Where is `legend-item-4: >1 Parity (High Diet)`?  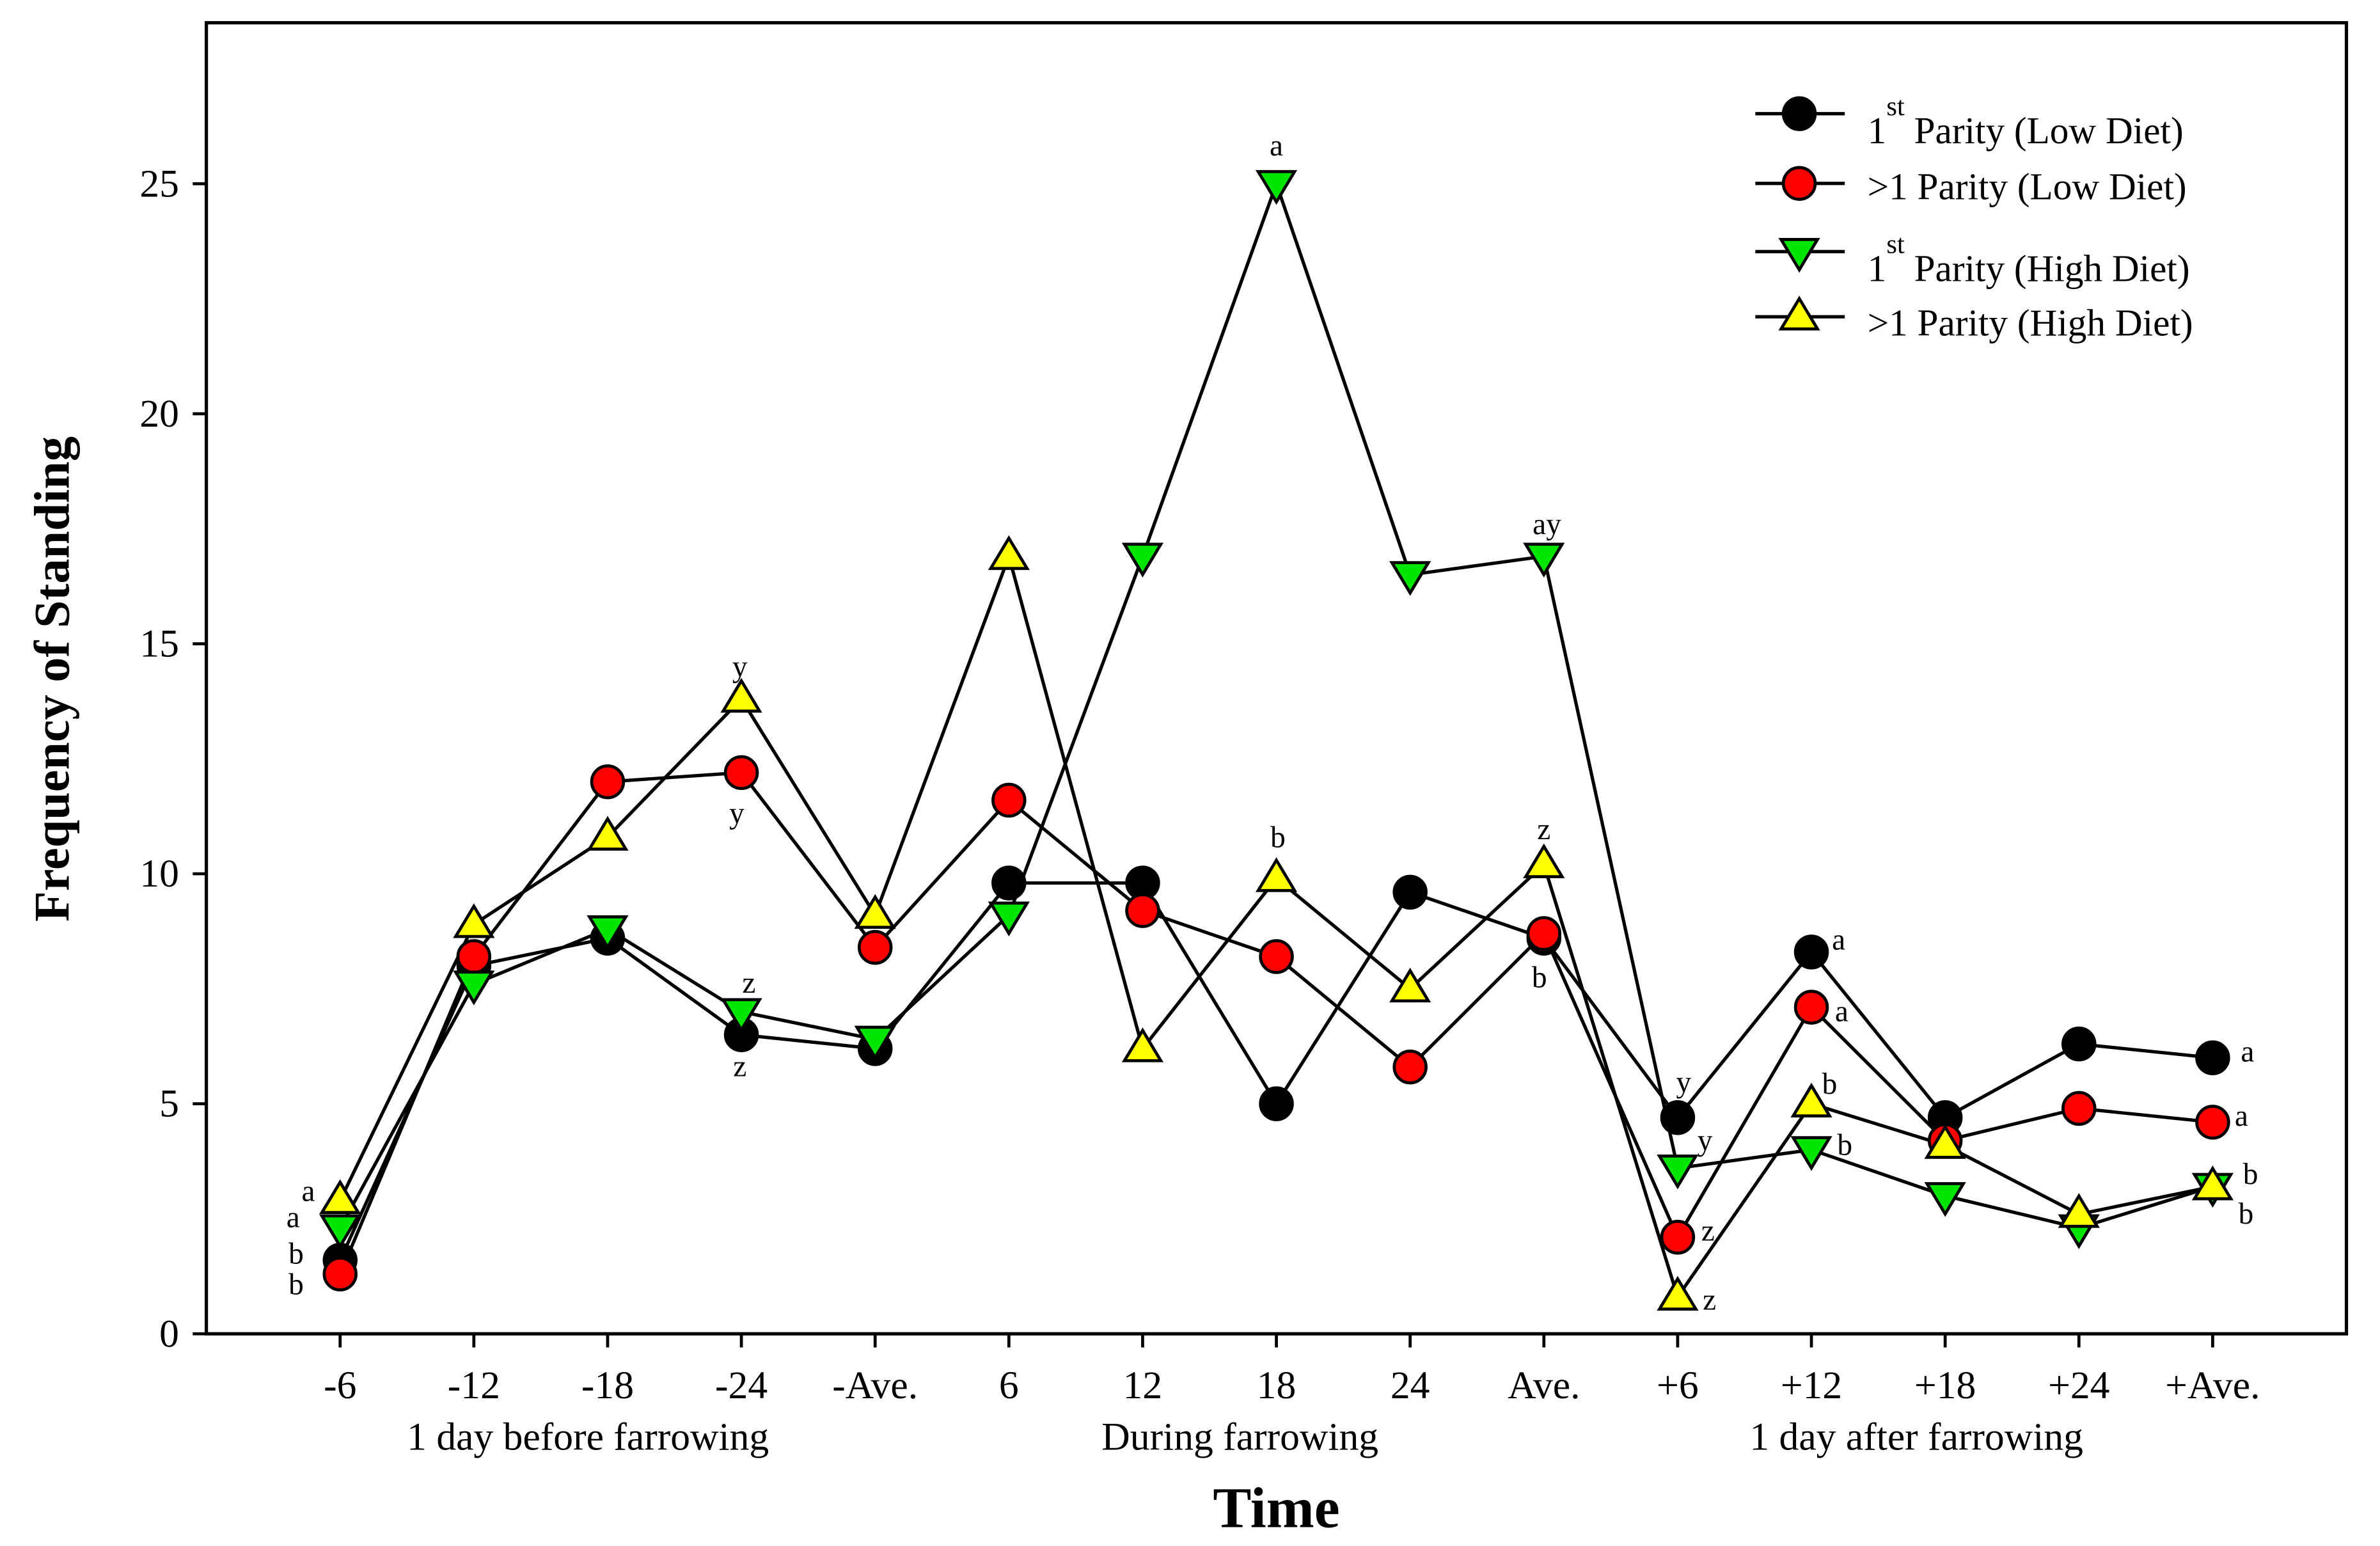 legend-item-4: >1 Parity (High Diet) is located at coordinates (1974, 320).